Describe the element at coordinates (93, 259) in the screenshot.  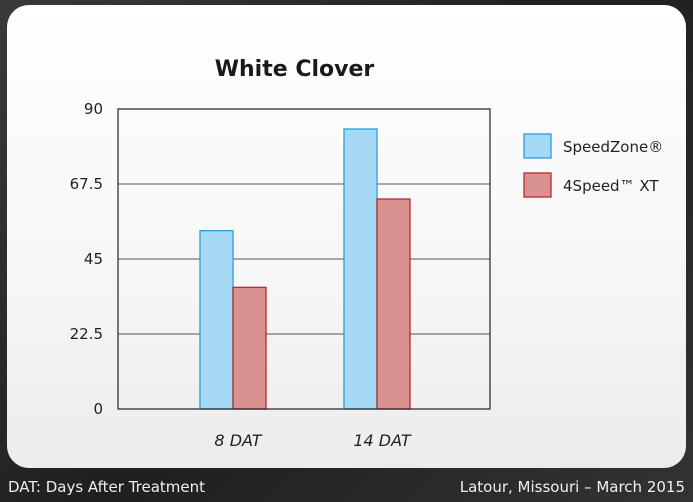
I see `y-tick-label: 45` at that location.